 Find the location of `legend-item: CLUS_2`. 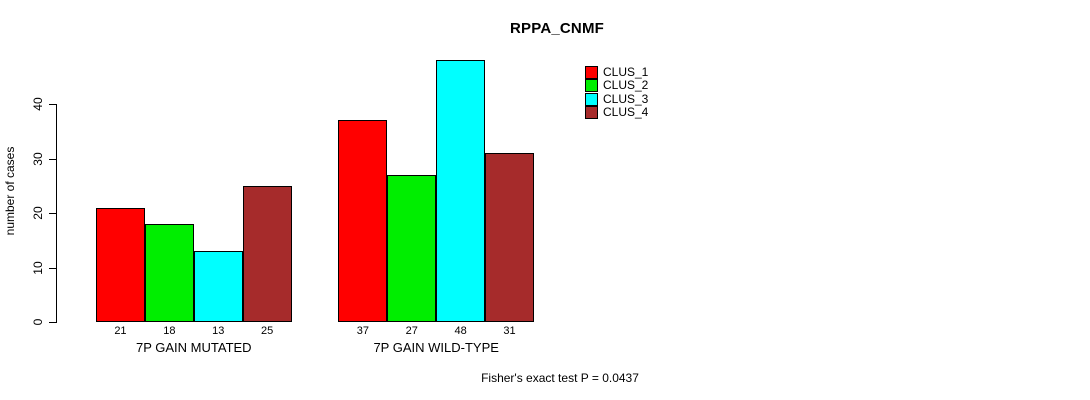

legend-item: CLUS_2 is located at coordinates (617, 85).